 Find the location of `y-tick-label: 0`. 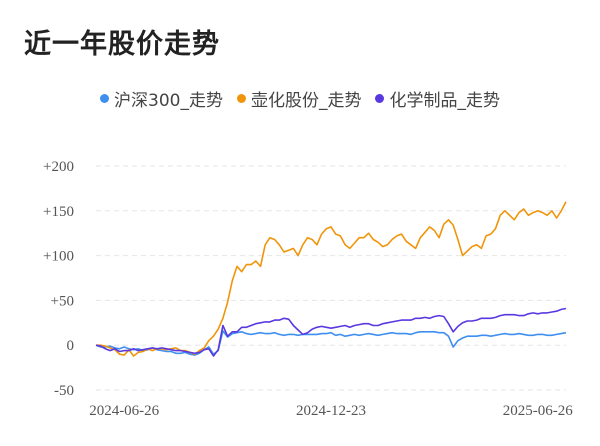

y-tick-label: 0 is located at coordinates (71, 346).